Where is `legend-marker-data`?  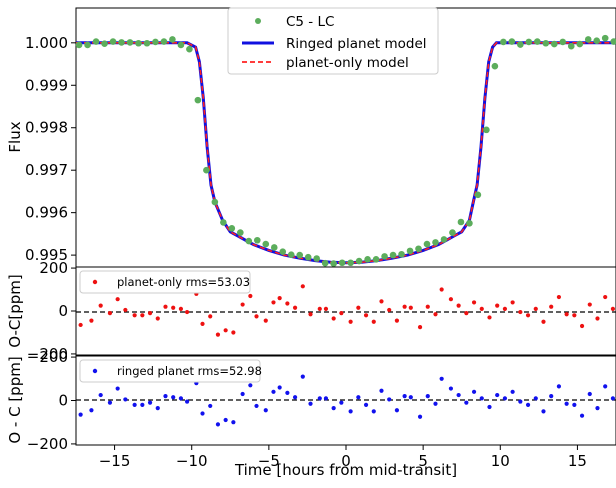
legend-marker-data is located at coordinates (258, 21).